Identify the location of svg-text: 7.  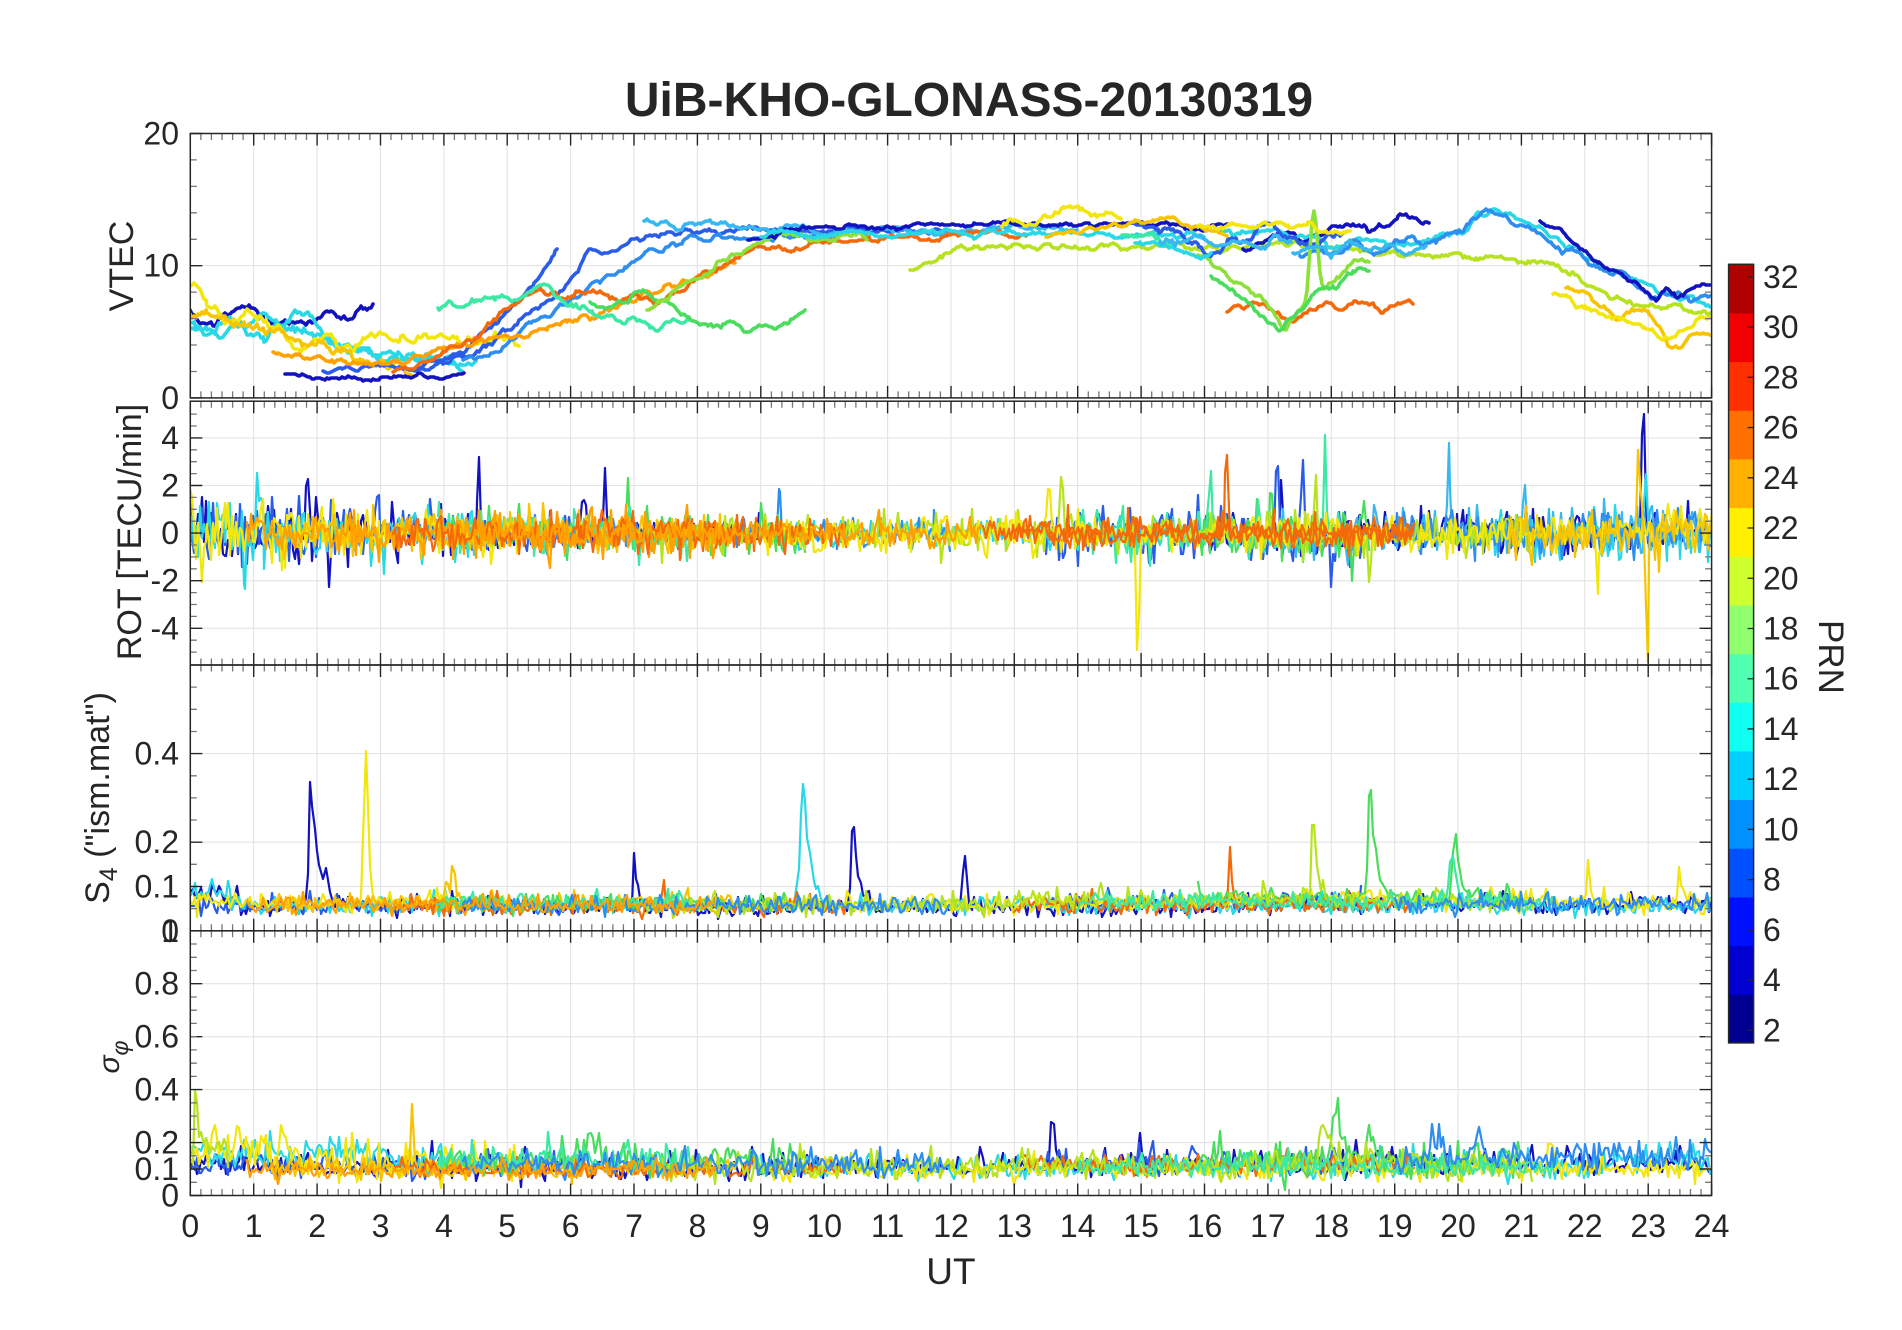
(634, 1226).